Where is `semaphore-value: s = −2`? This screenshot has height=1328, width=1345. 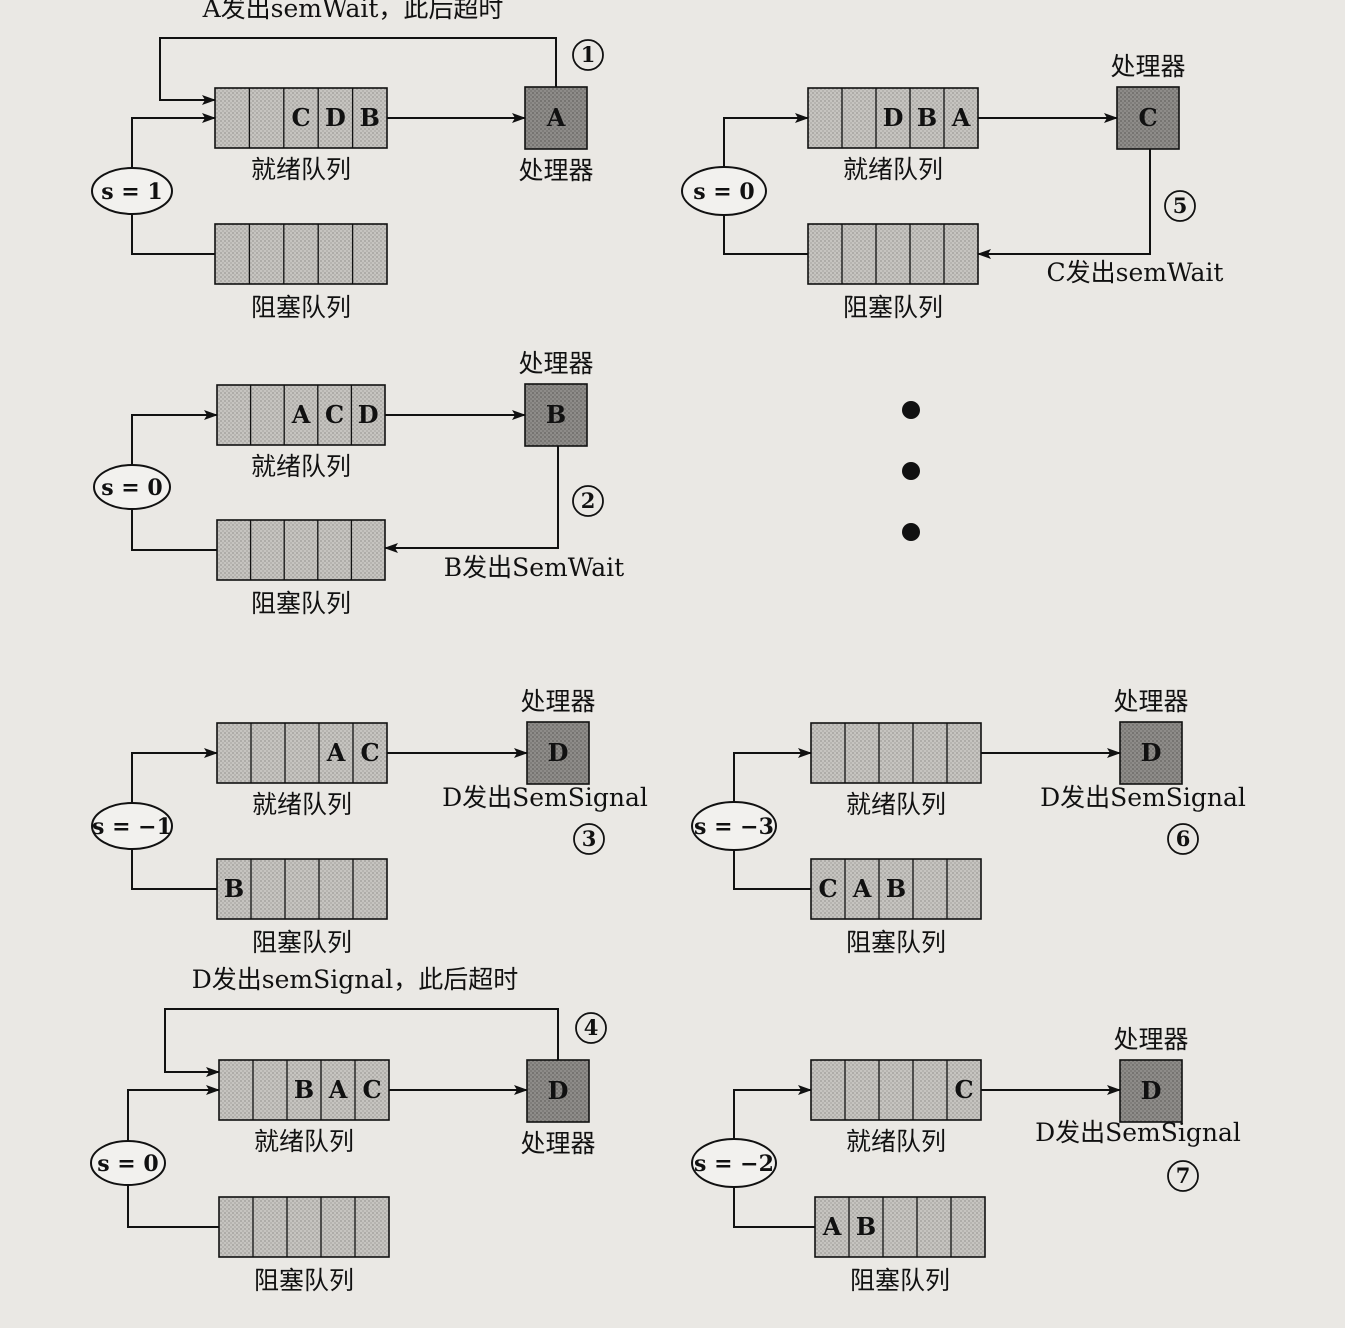
semaphore-value: s = −2 is located at coordinates (734, 1164).